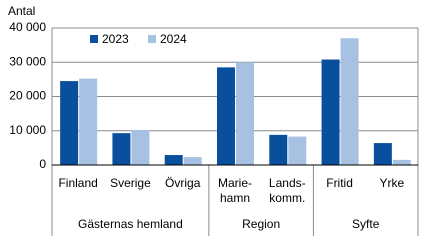 The width and height of the screenshot is (432, 242). Describe the element at coordinates (27, 61) in the screenshot. I see `y-tick-label: 30 000` at that location.